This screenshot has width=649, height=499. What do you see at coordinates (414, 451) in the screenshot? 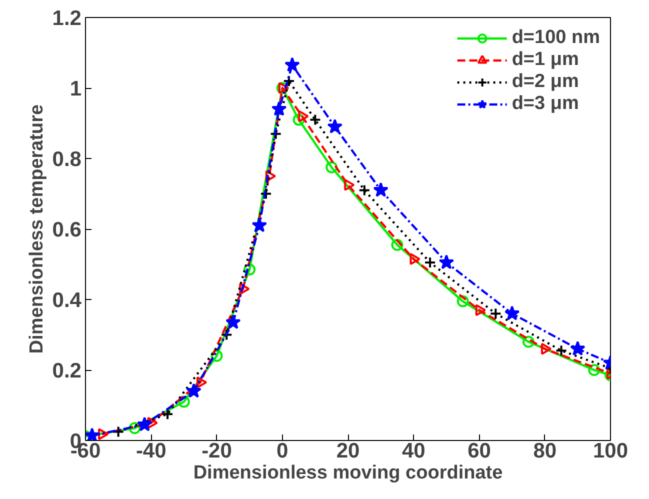
I see `x-tick-label: 40` at bounding box center [414, 451].